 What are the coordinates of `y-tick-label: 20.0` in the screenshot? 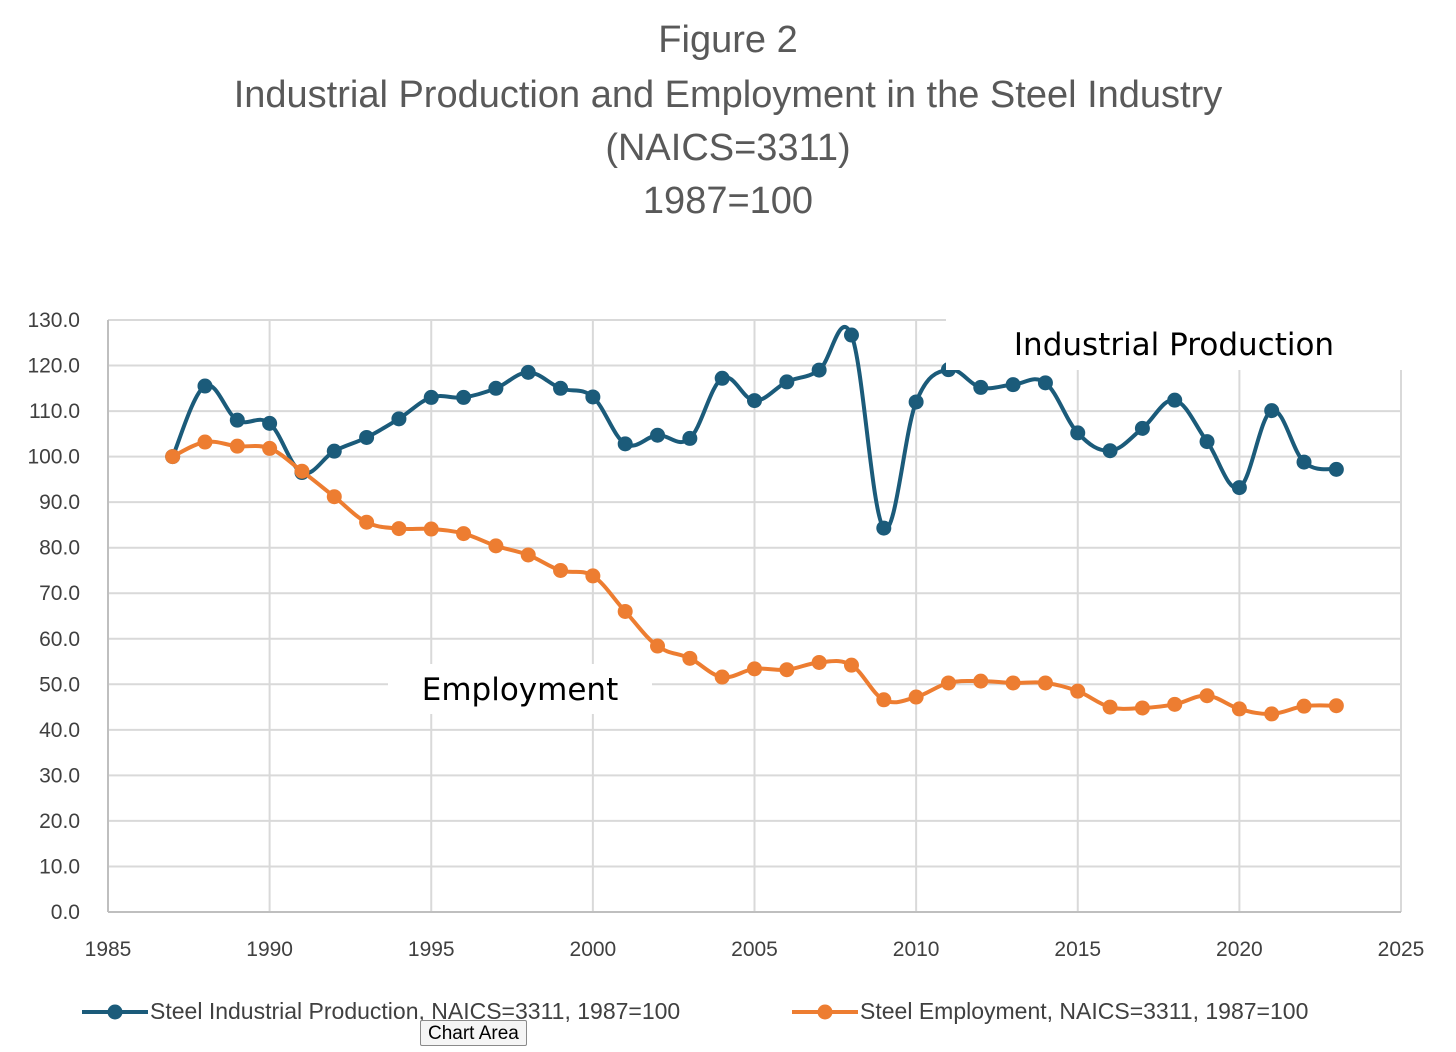 It's located at (59, 821).